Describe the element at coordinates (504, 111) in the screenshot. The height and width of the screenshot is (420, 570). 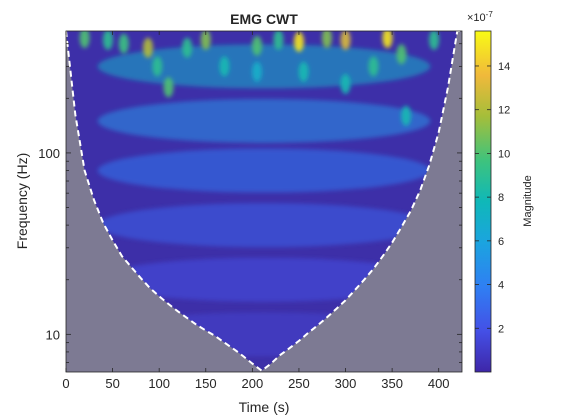
I see `colorbar-tick-label: 12` at that location.